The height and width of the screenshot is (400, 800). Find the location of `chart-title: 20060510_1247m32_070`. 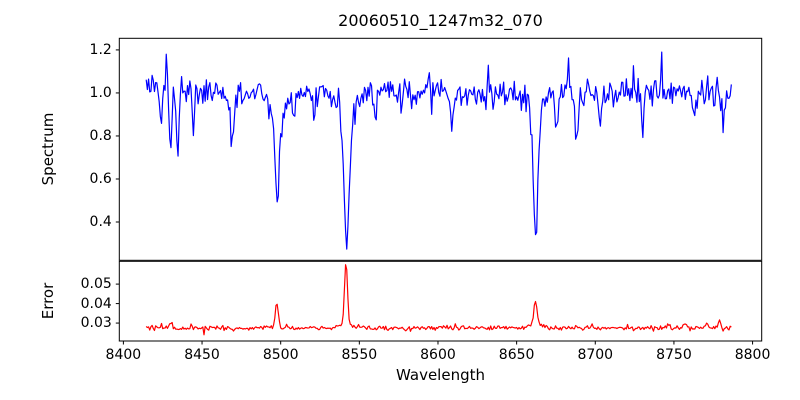

chart-title: 20060510_1247m32_070 is located at coordinates (440, 20).